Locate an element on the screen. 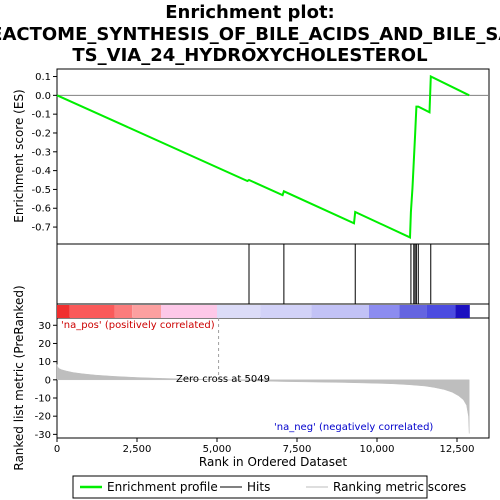 The height and width of the screenshot is (500, 500). es-y-tick-label: -0.4 is located at coordinates (41, 171).